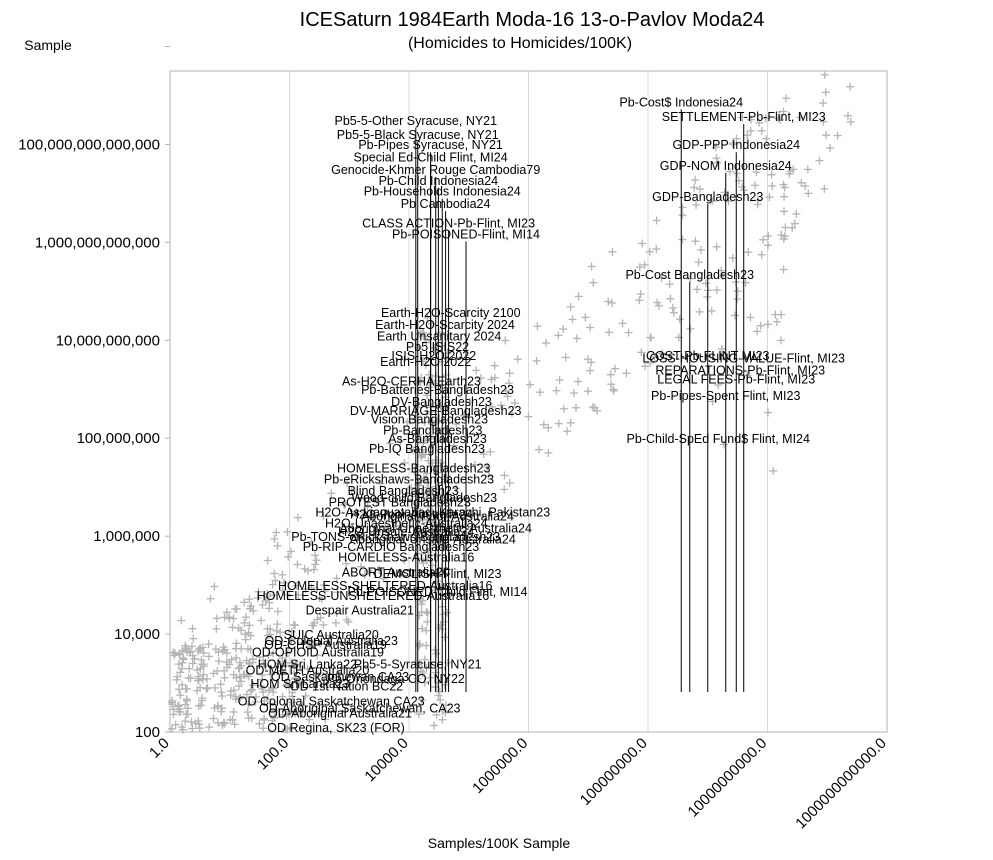 The image size is (993, 860). Describe the element at coordinates (707, 356) in the screenshot. I see `annotation-label: COST-Pb-FLINT MI23` at that location.